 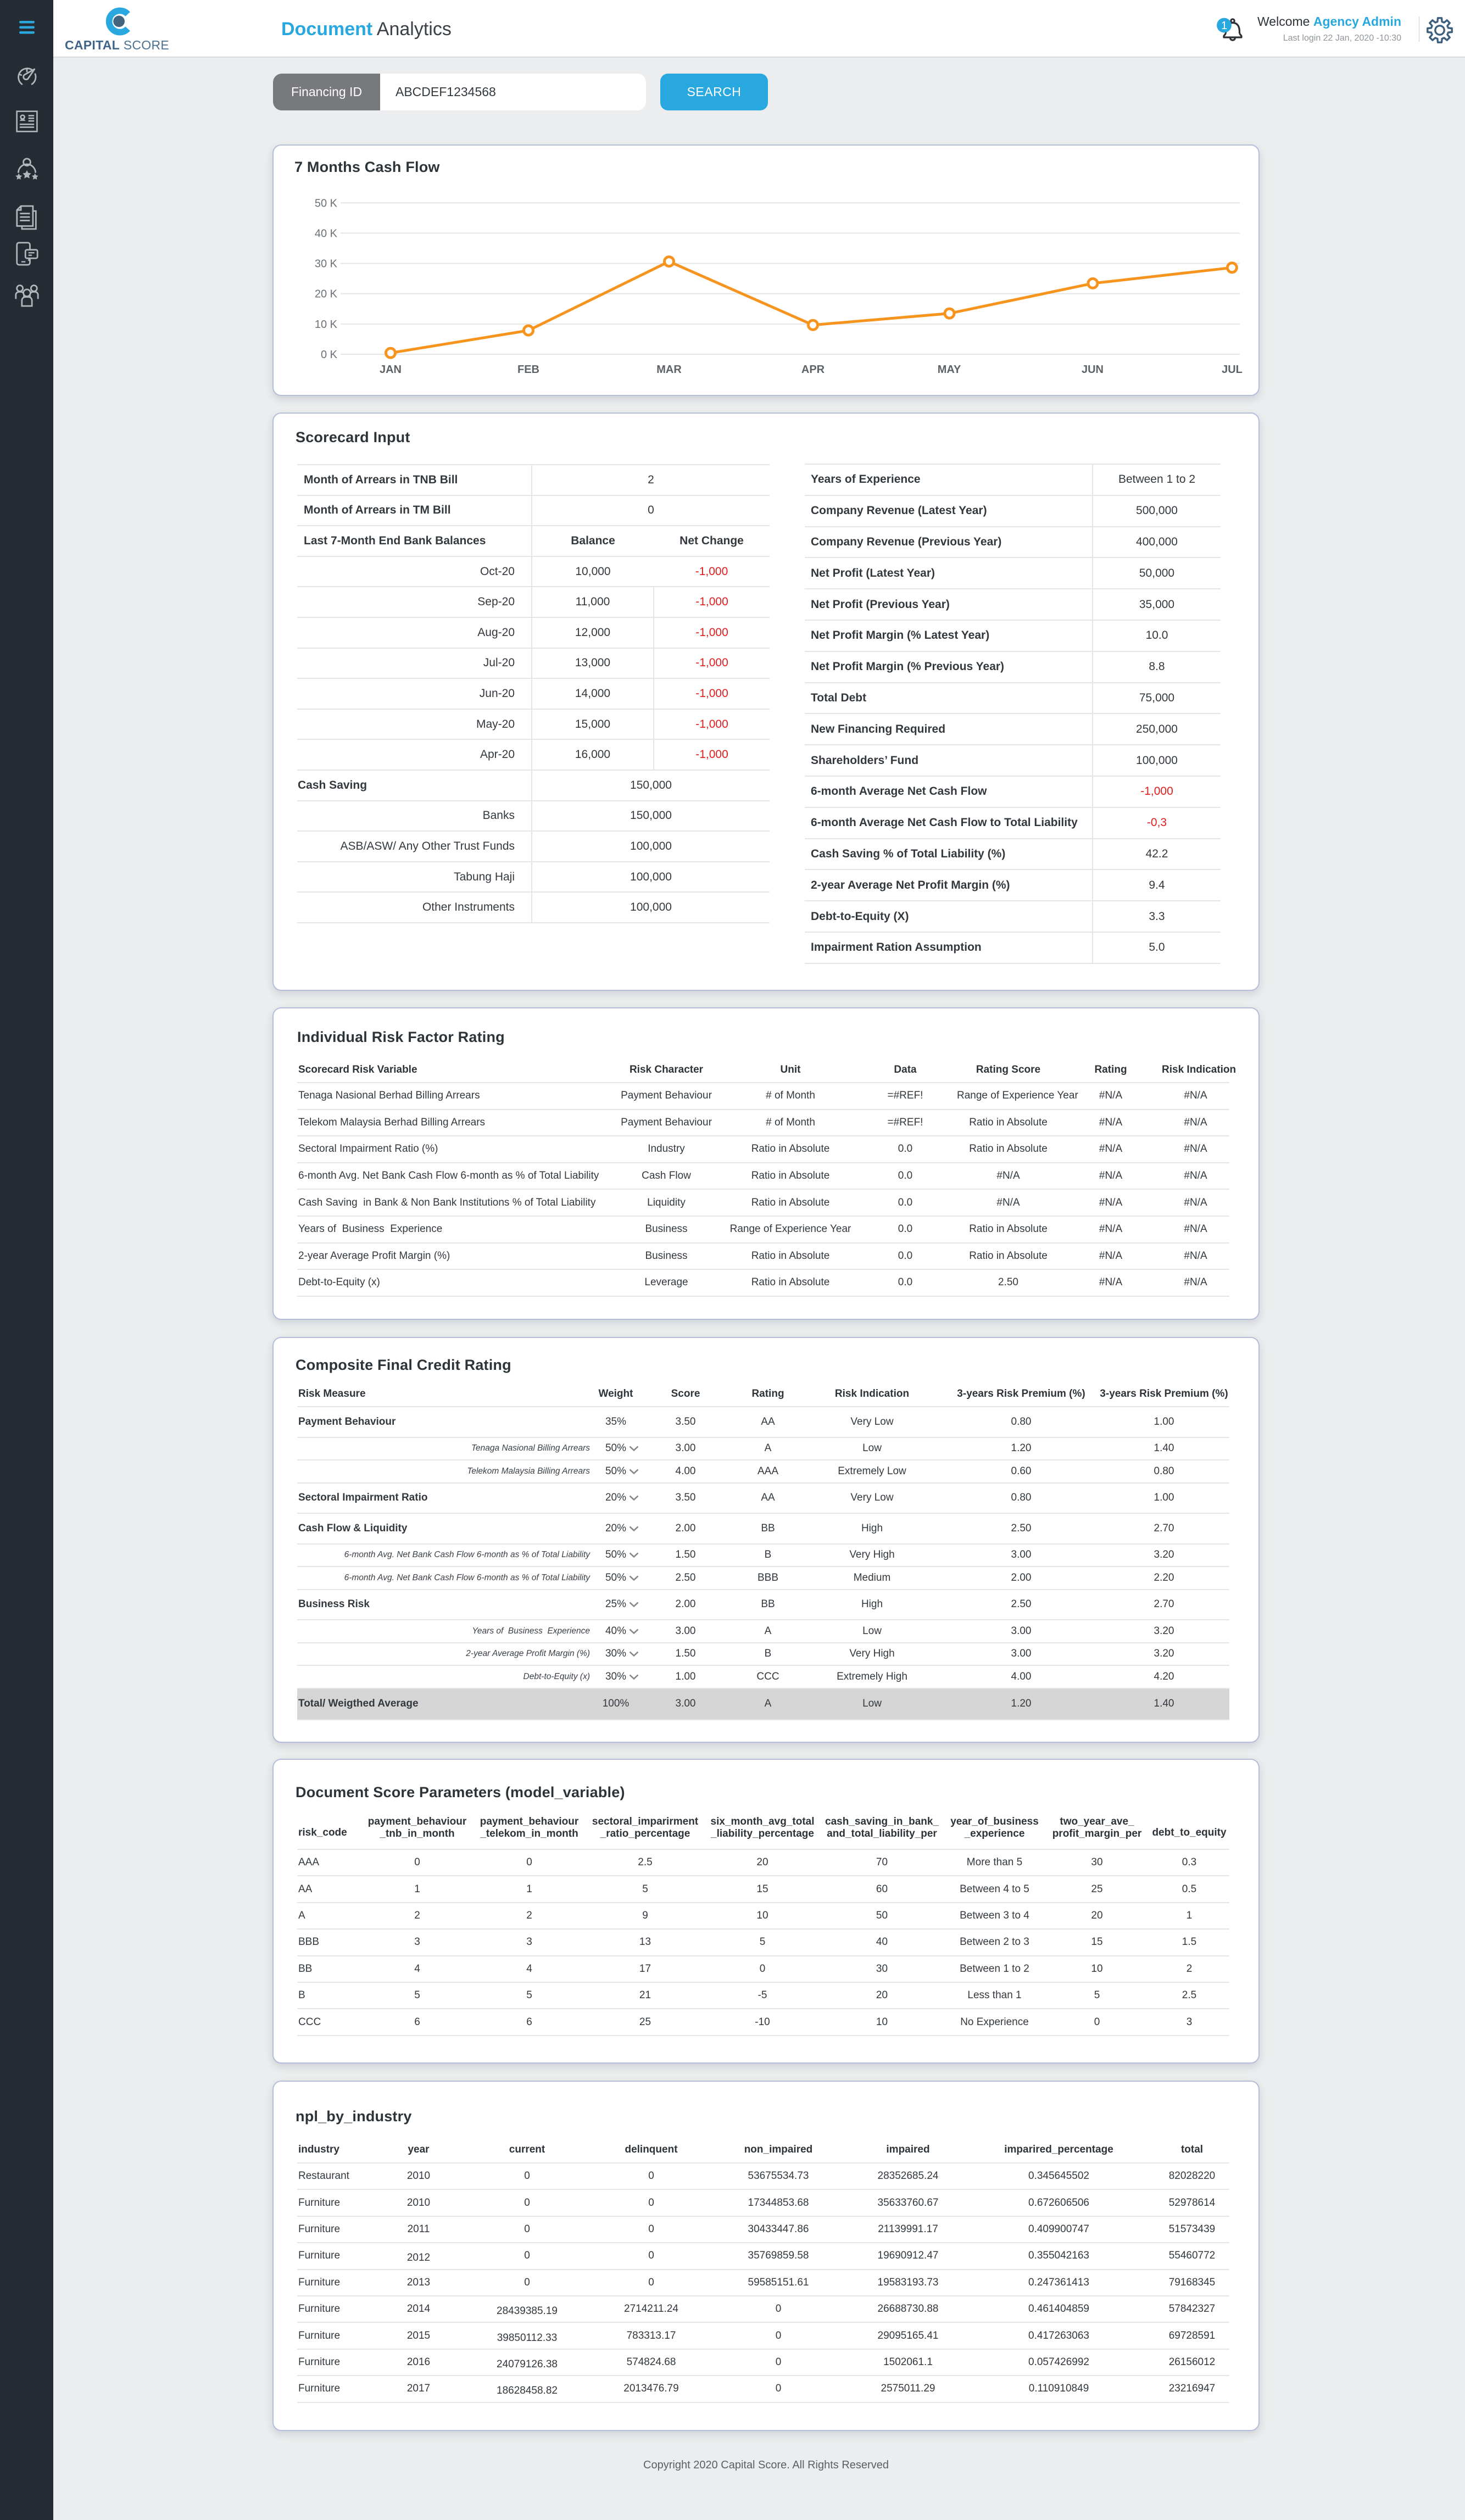 I want to click on svg-text: 30 K, so click(x=326, y=264).